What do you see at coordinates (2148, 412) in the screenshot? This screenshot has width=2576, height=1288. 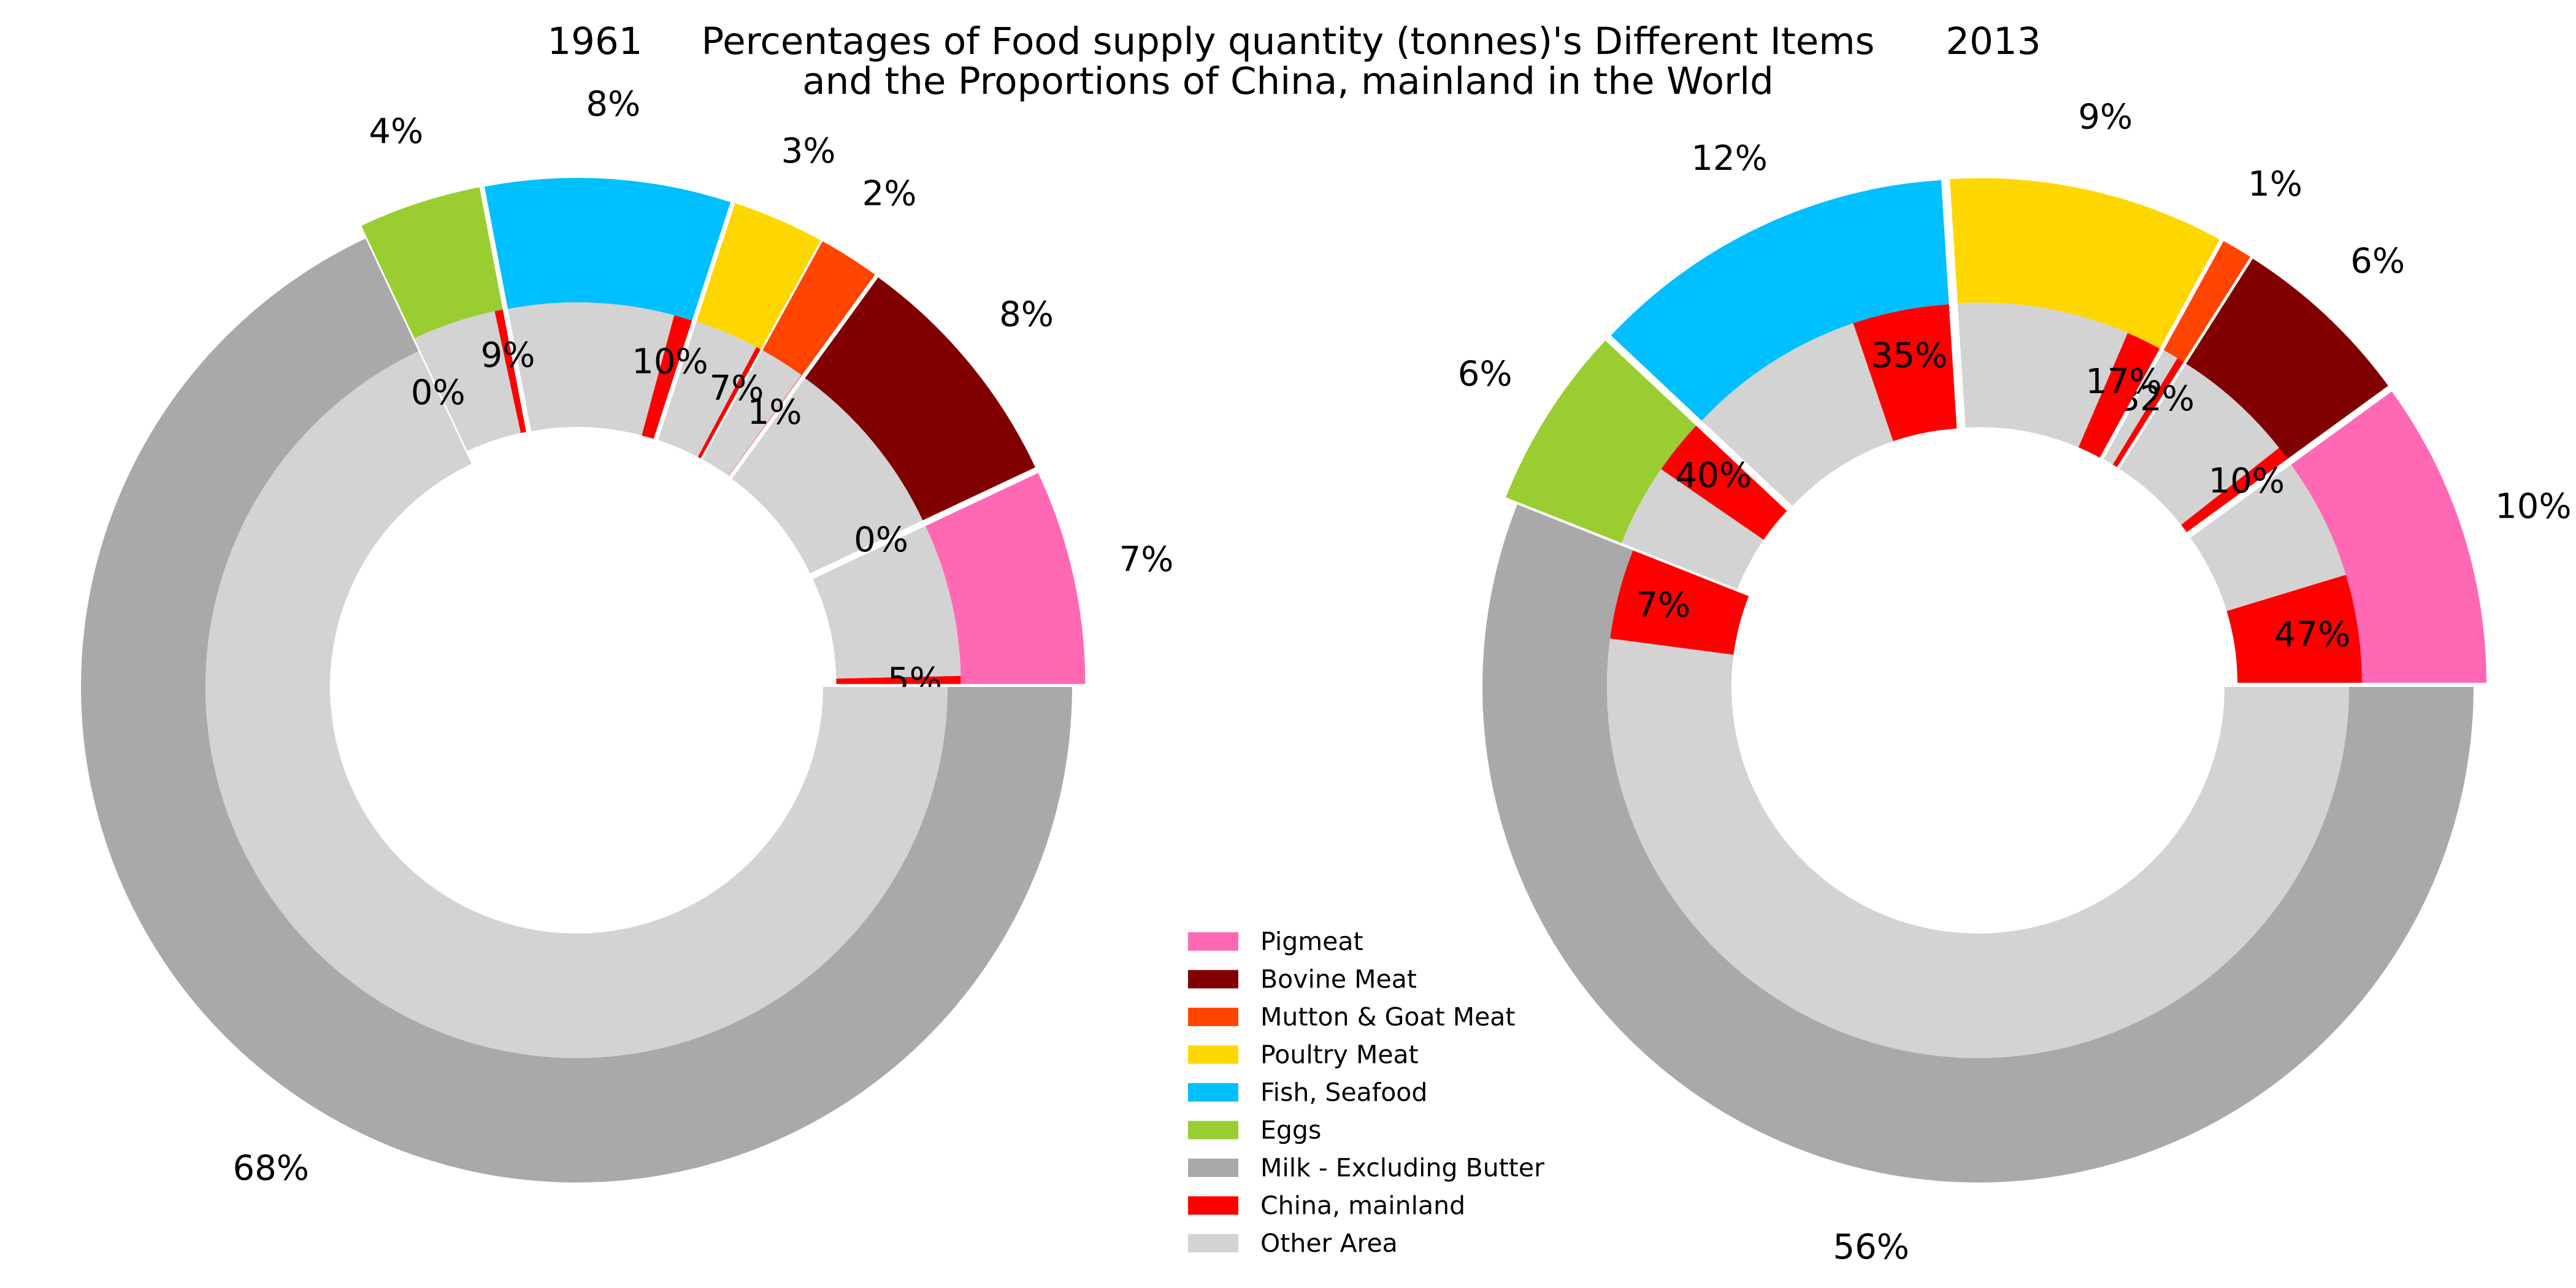 I see `inner-wedge-china-mutton-and-goat-meat-2013` at bounding box center [2148, 412].